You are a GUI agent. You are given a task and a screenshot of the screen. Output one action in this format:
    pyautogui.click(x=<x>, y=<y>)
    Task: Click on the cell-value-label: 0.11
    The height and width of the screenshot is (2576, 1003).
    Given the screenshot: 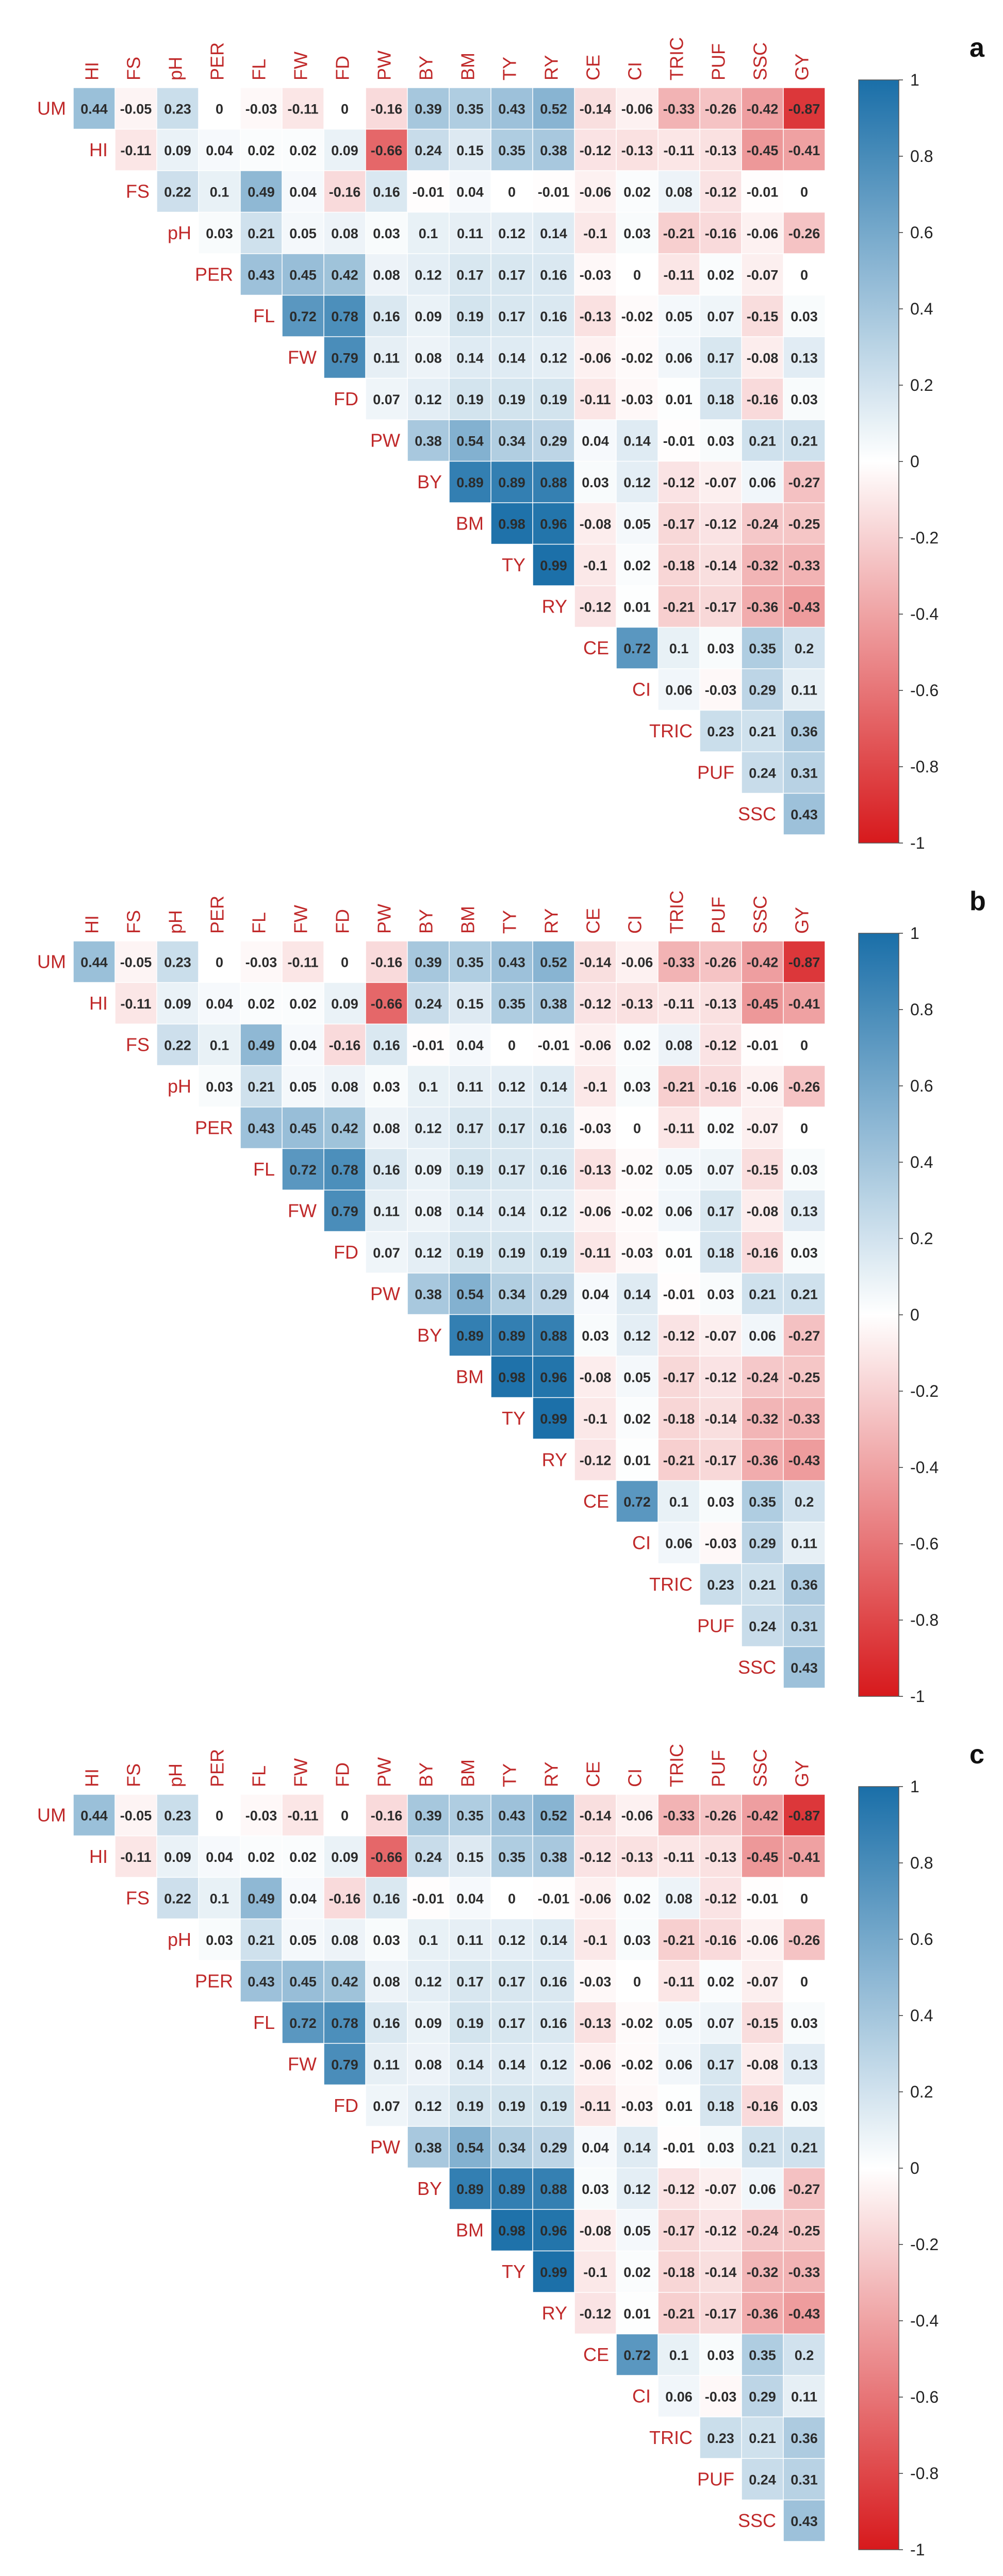 What is the action you would take?
    pyautogui.click(x=804, y=1543)
    